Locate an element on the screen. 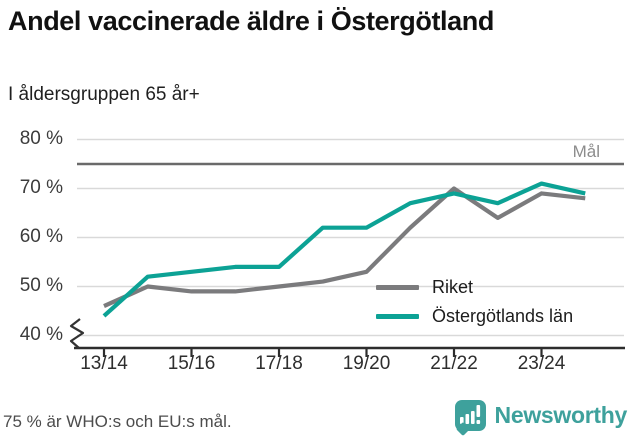  bar-chart-speech-bubble-icon is located at coordinates (470, 415).